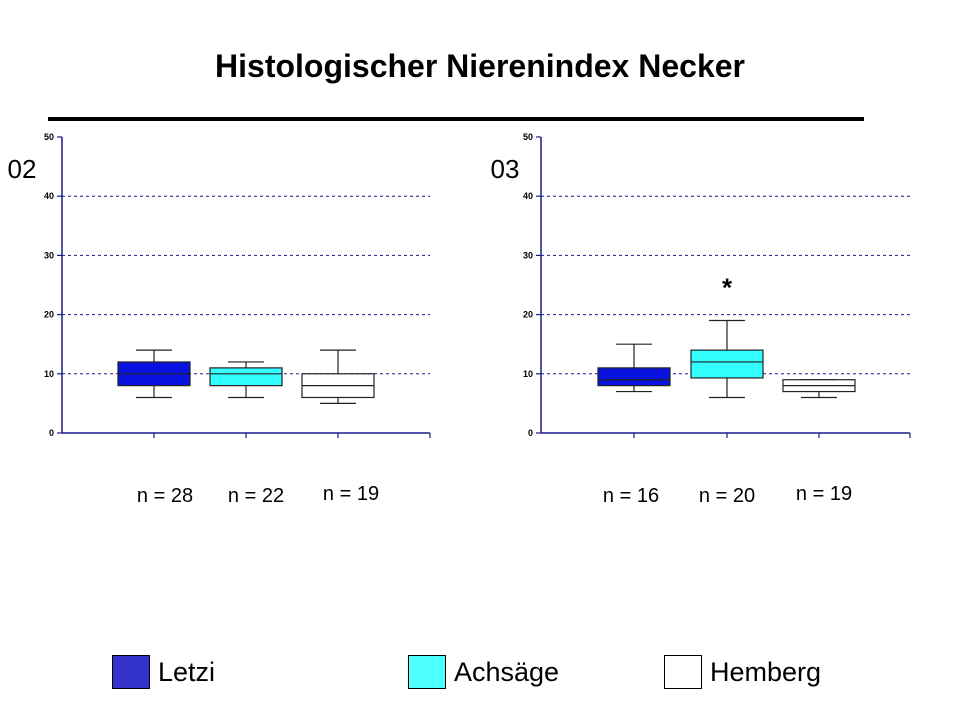 The height and width of the screenshot is (720, 960). I want to click on legend-item-hemberg: Hemberg, so click(742, 672).